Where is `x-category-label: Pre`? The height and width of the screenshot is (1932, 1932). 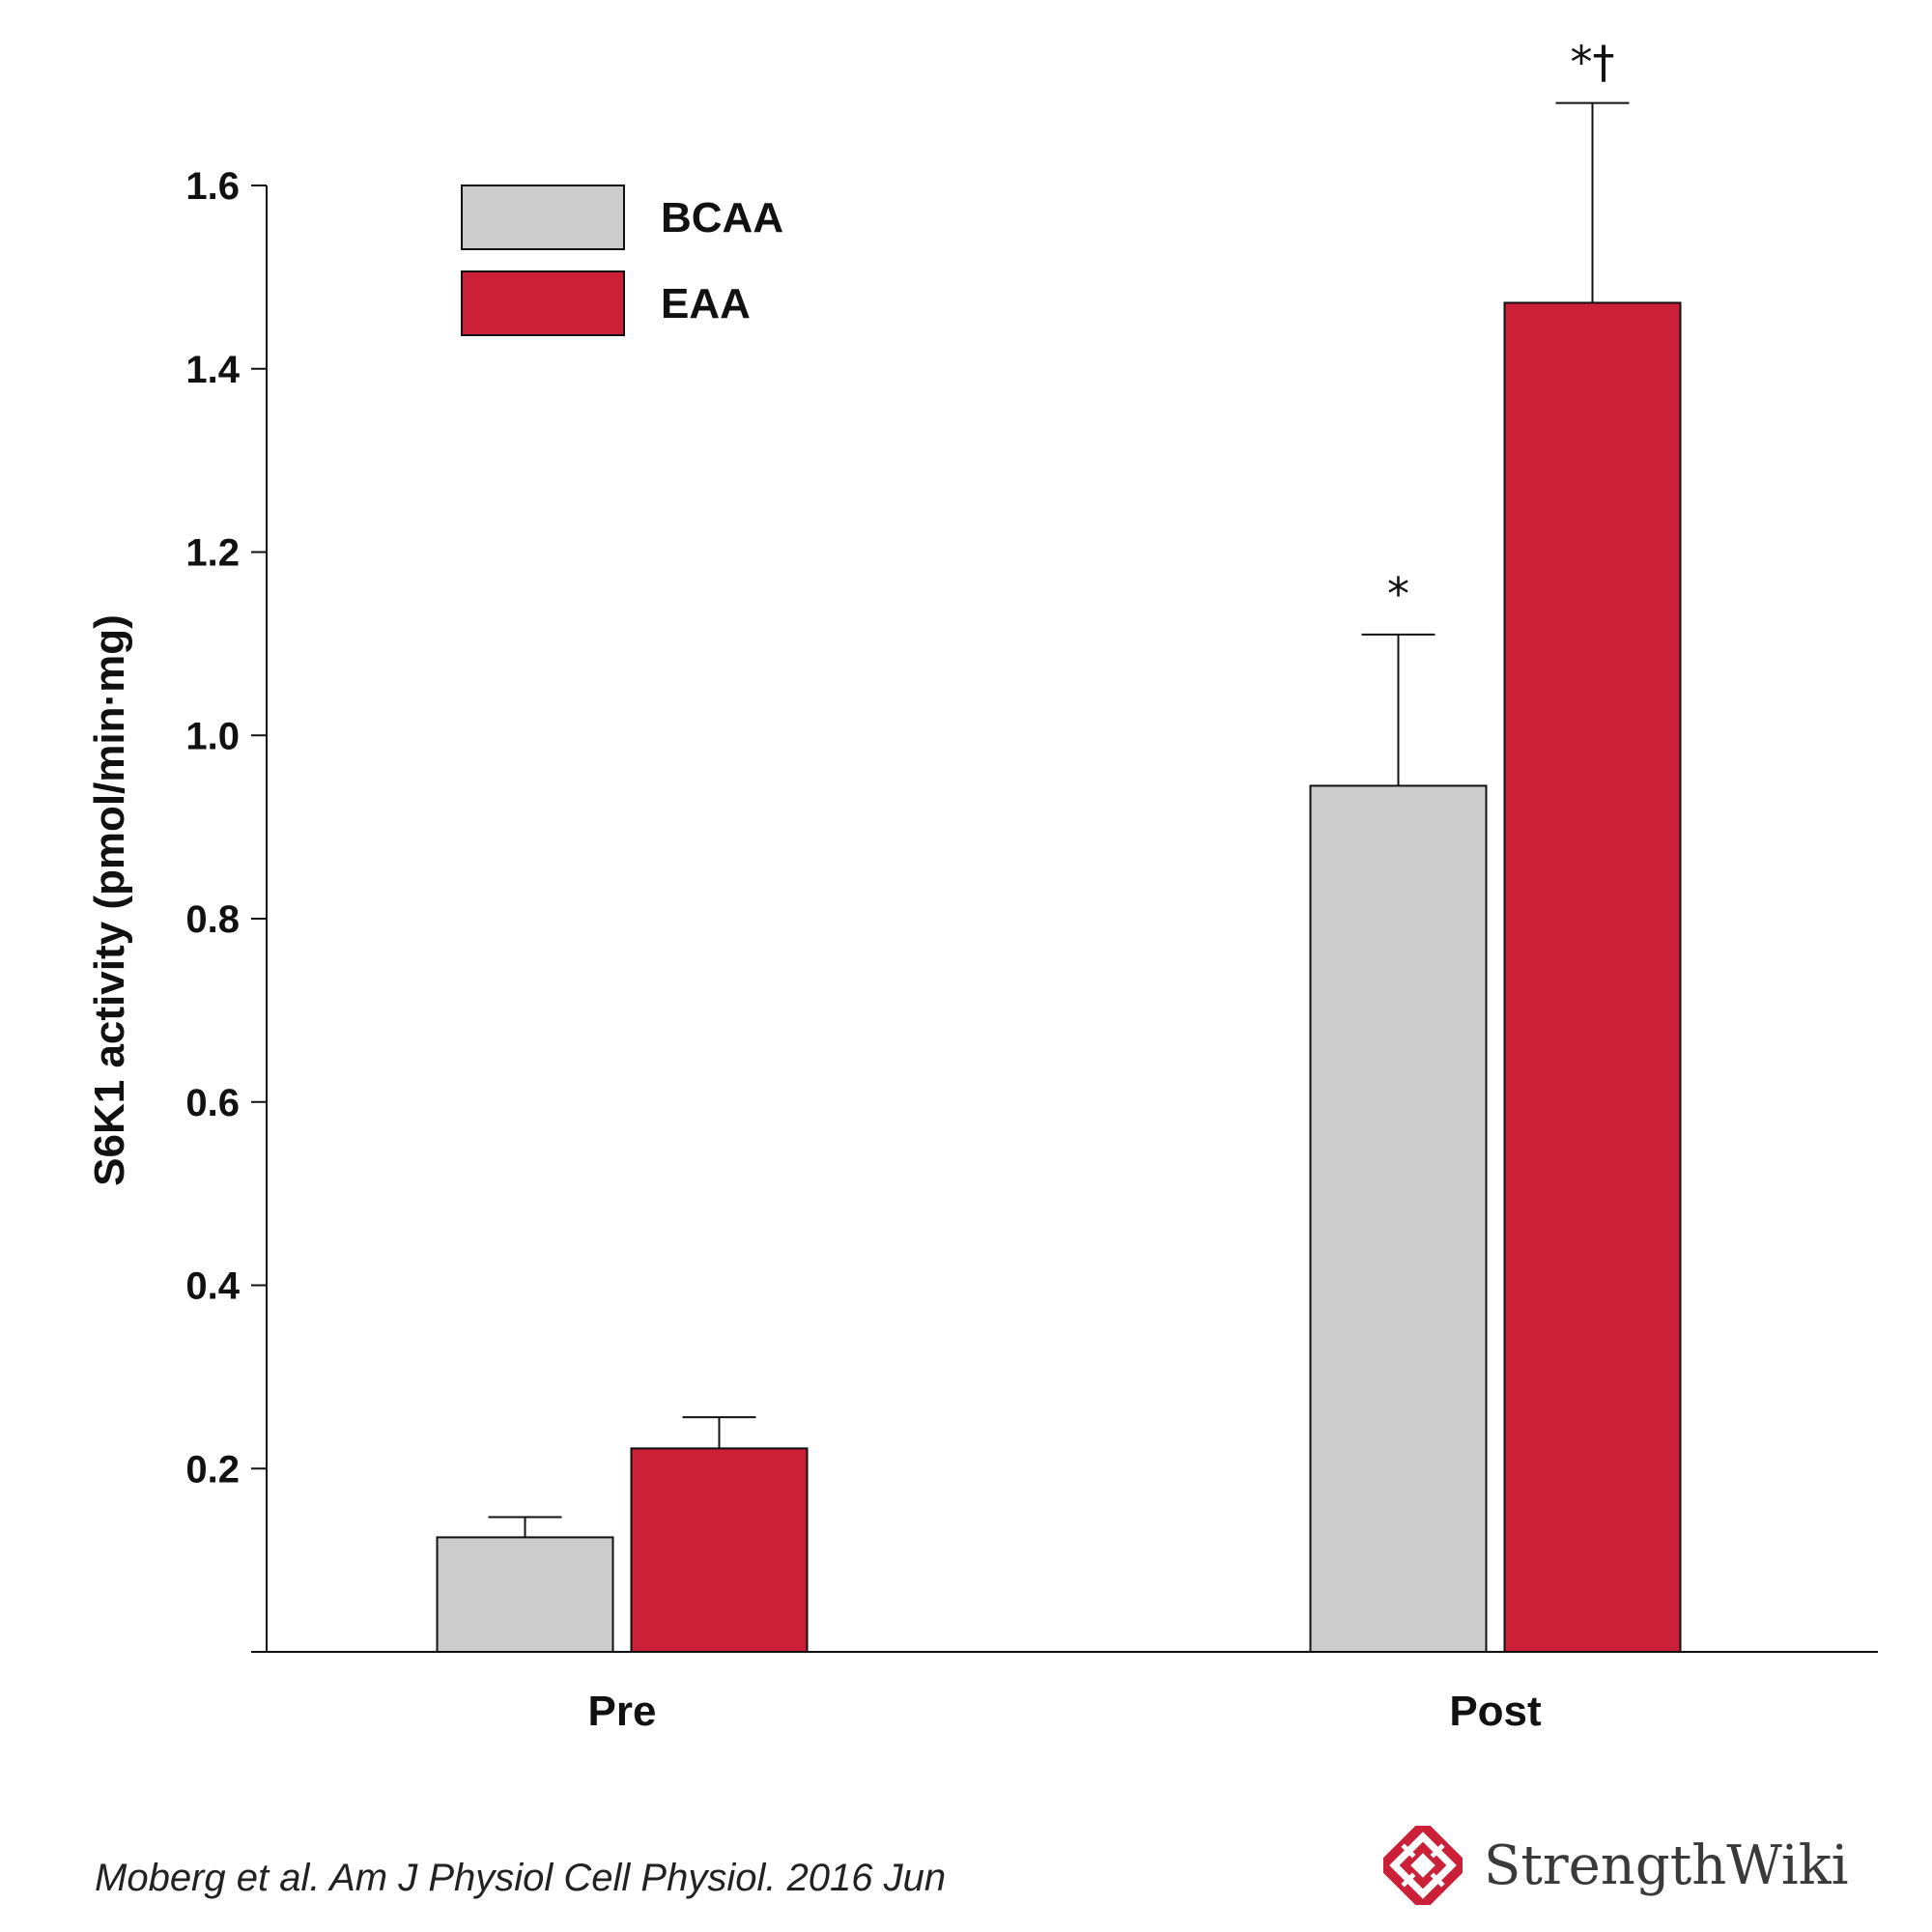
x-category-label: Pre is located at coordinates (622, 1711).